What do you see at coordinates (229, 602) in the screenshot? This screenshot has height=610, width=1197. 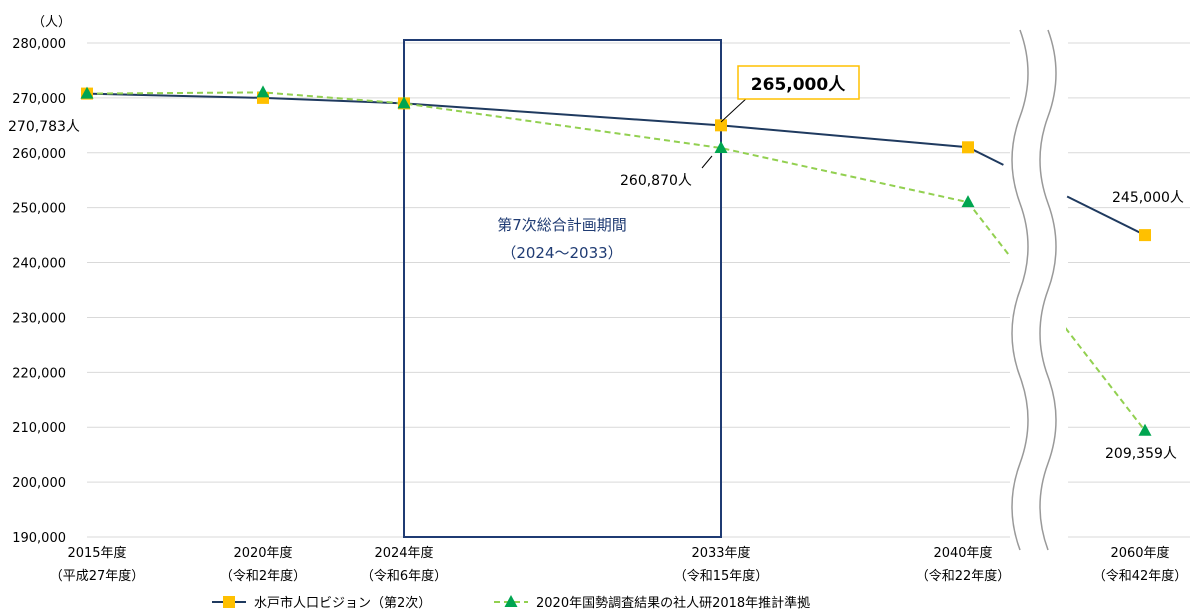 I see `legend-marker-vision` at bounding box center [229, 602].